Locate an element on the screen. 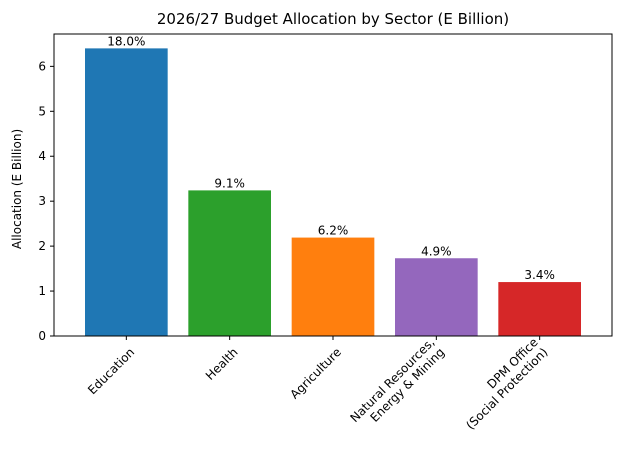  y-tick-label: 1 is located at coordinates (42, 291).